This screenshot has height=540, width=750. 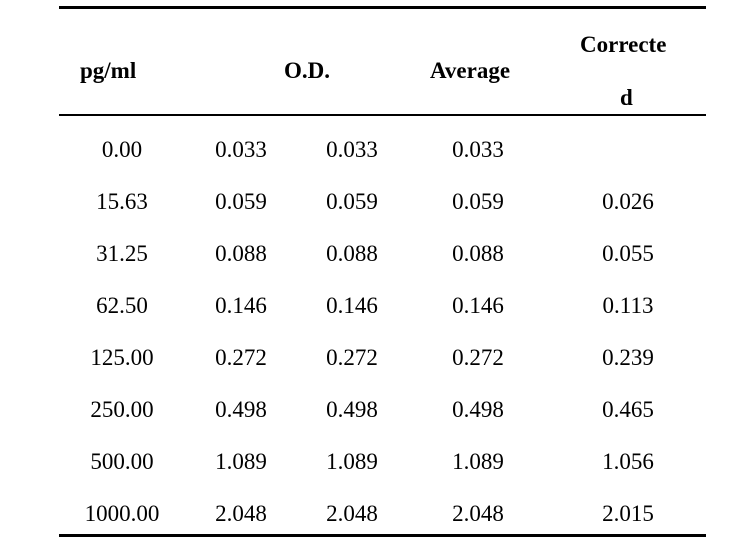 What do you see at coordinates (241, 201) in the screenshot?
I see `cell-od-1: 0.059` at bounding box center [241, 201].